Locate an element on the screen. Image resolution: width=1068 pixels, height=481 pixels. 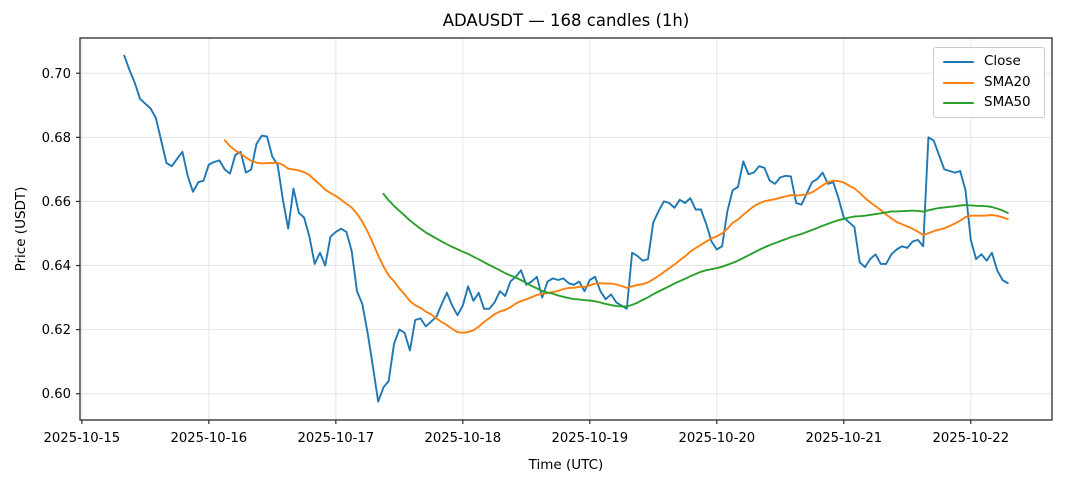
x-tick-label-2025-10-21: 2025-10-21 is located at coordinates (843, 438).